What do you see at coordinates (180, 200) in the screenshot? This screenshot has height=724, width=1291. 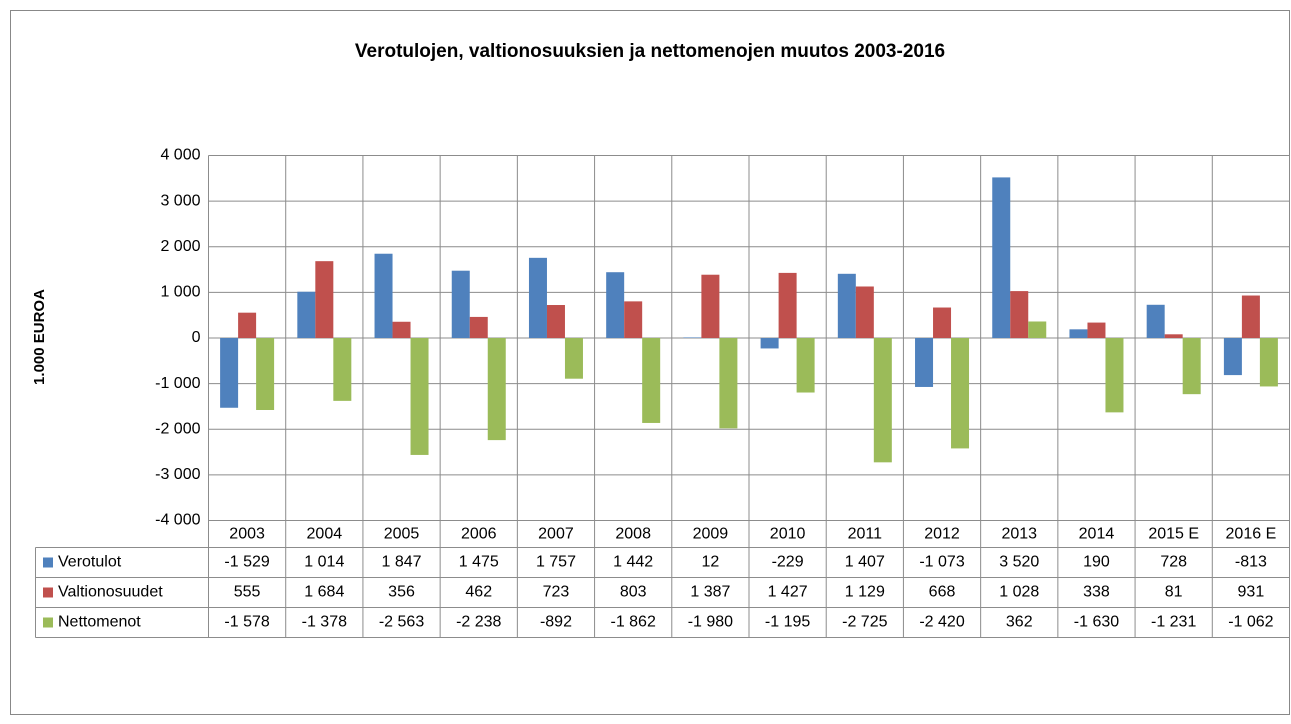 I see `y-tick-label: 3 000` at bounding box center [180, 200].